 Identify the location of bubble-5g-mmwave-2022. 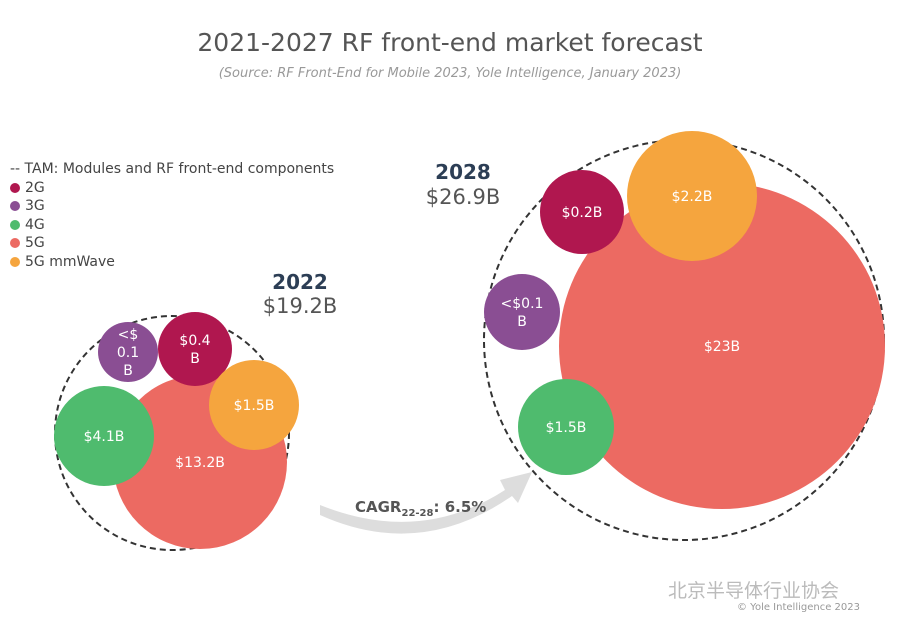
(254, 405).